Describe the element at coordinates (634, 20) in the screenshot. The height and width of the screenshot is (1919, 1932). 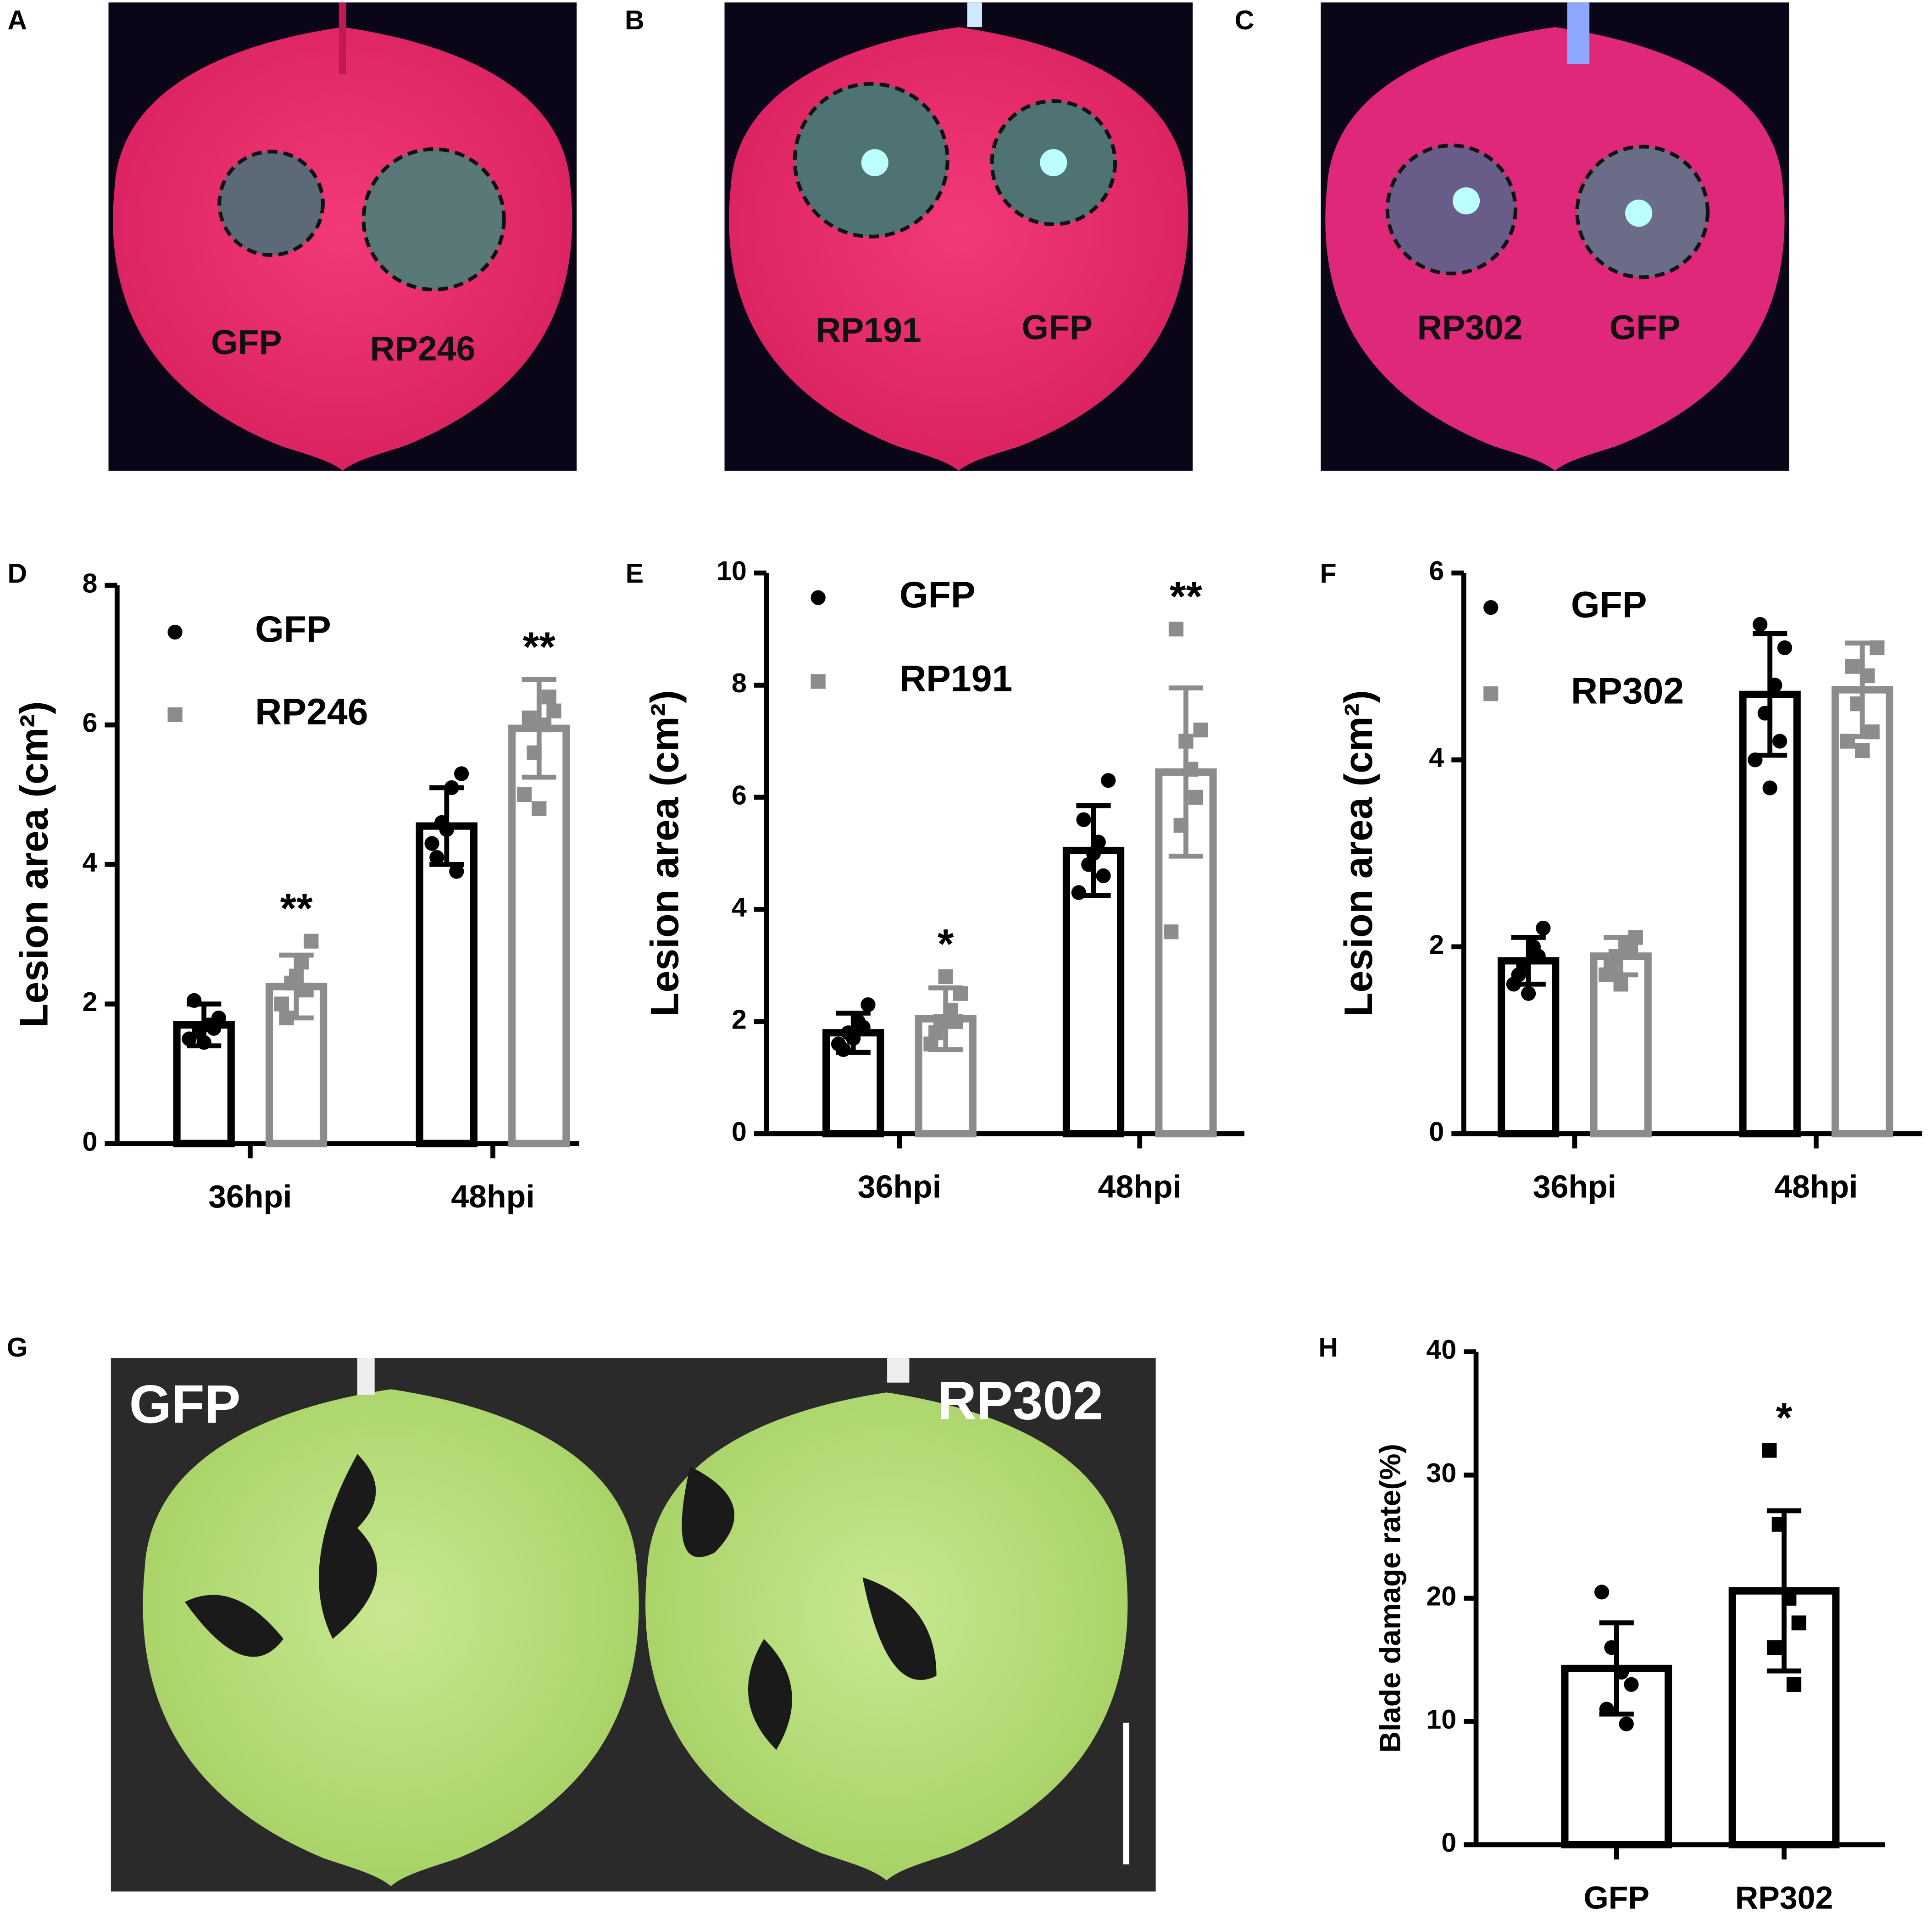
I see `panel-letter: B` at that location.